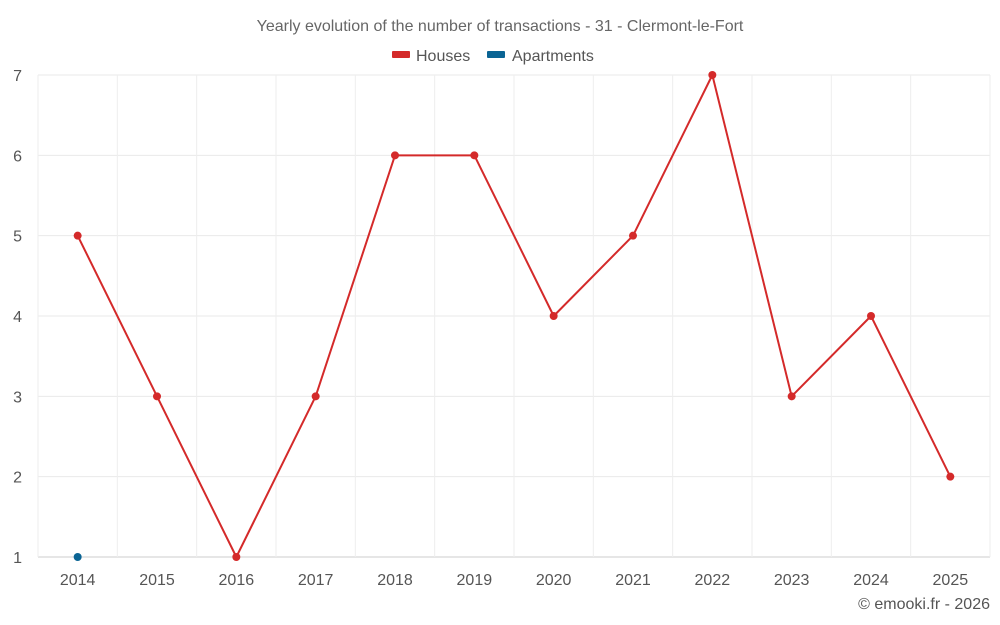 The image size is (1000, 625). I want to click on x-tick-label: 2024, so click(871, 580).